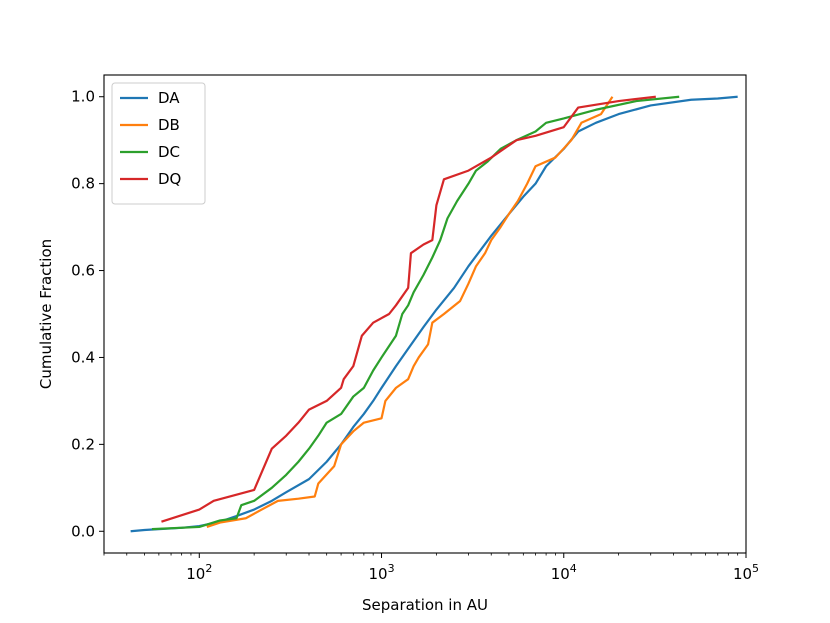 The height and width of the screenshot is (623, 830). Describe the element at coordinates (83, 444) in the screenshot. I see `y-tick-label: 0.2` at that location.